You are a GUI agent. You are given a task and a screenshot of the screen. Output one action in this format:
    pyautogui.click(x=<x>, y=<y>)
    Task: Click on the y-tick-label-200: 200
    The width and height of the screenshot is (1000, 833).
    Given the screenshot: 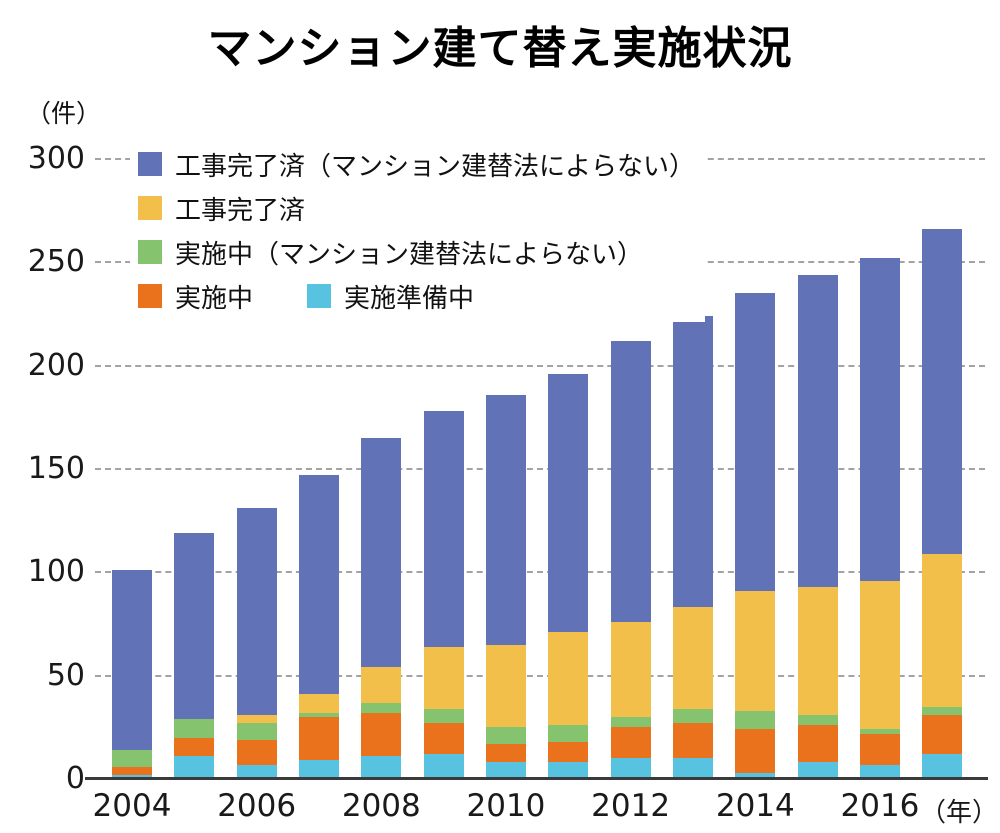 What is the action you would take?
    pyautogui.click(x=56, y=365)
    